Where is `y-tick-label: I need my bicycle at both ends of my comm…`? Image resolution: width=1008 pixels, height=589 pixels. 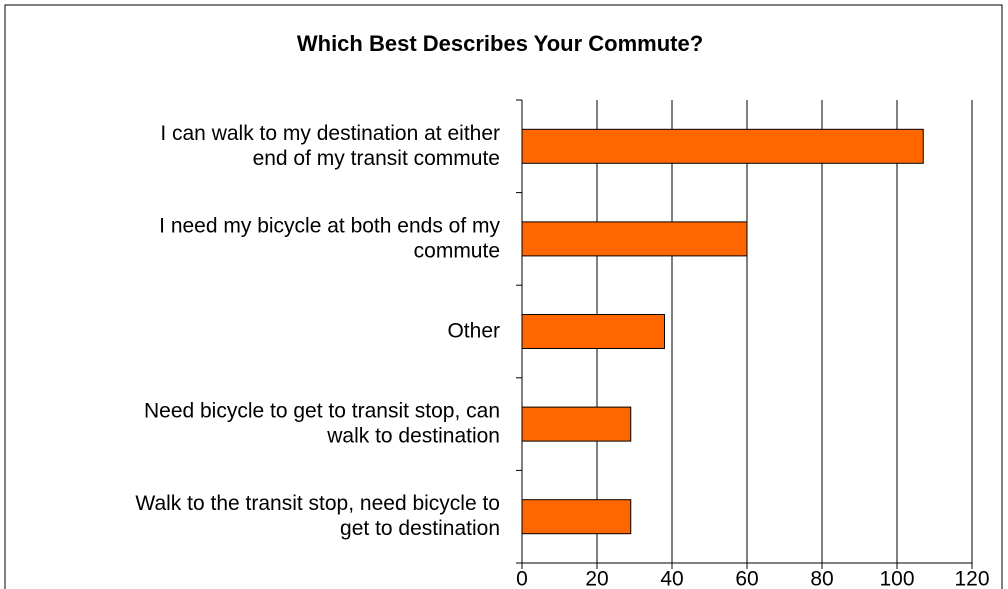
y-tick-label: I need my bicycle at both ends of my comm… is located at coordinates (329, 238).